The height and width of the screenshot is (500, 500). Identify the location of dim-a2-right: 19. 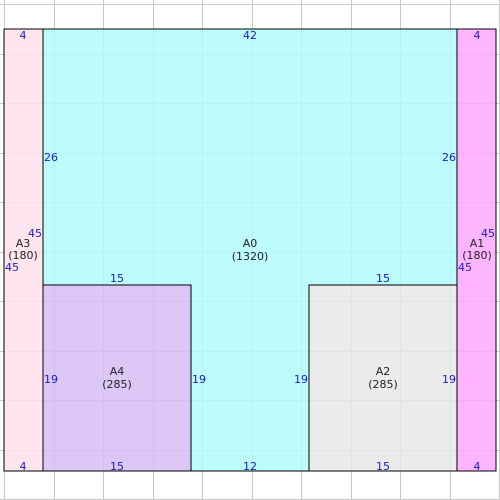
(449, 379).